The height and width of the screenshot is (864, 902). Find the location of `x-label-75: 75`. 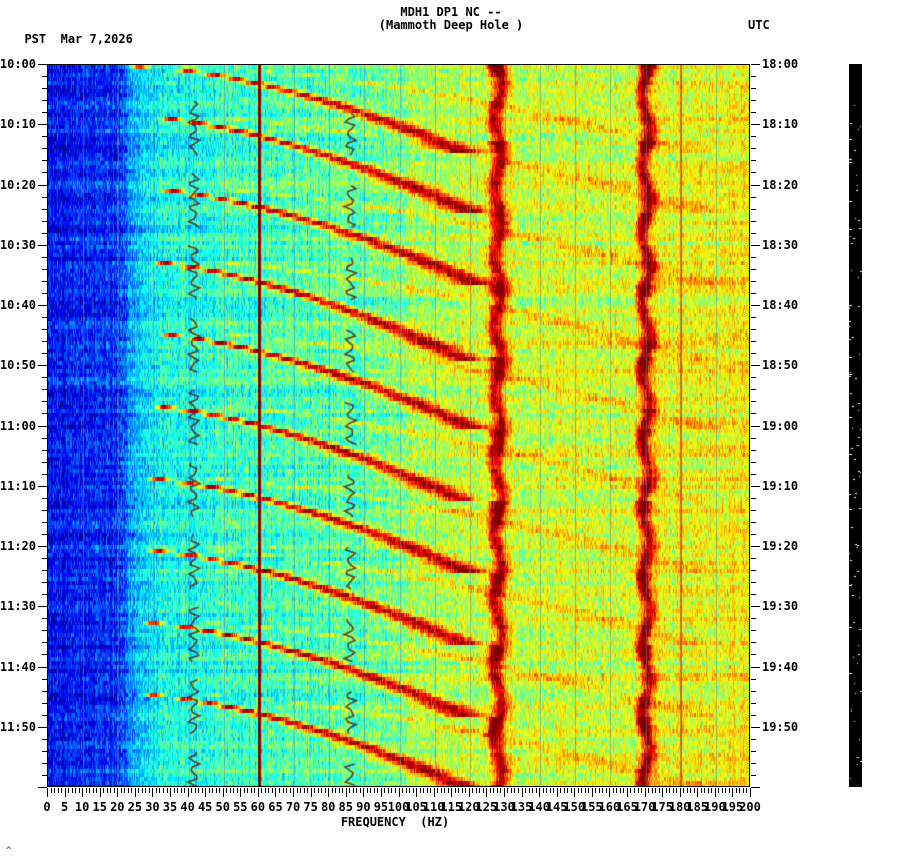

x-label-75: 75 is located at coordinates (310, 807).